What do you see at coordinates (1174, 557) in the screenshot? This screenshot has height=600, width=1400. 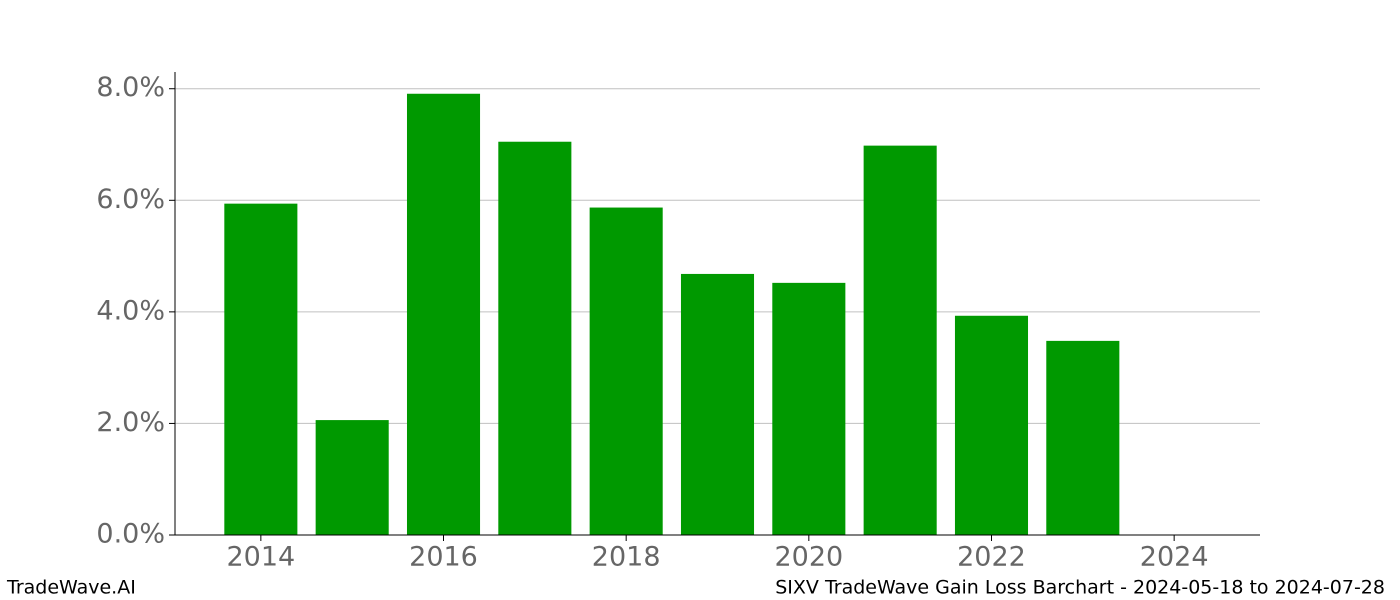 I see `x-tick-label: 2024` at bounding box center [1174, 557].